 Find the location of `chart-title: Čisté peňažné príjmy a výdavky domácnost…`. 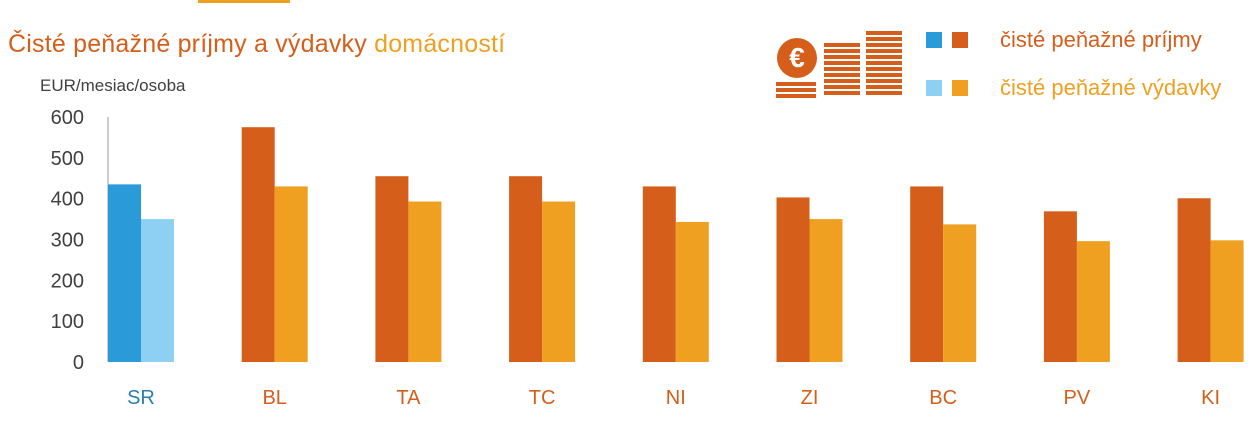

chart-title: Čisté peňažné príjmy a výdavky domácnost… is located at coordinates (256, 44).